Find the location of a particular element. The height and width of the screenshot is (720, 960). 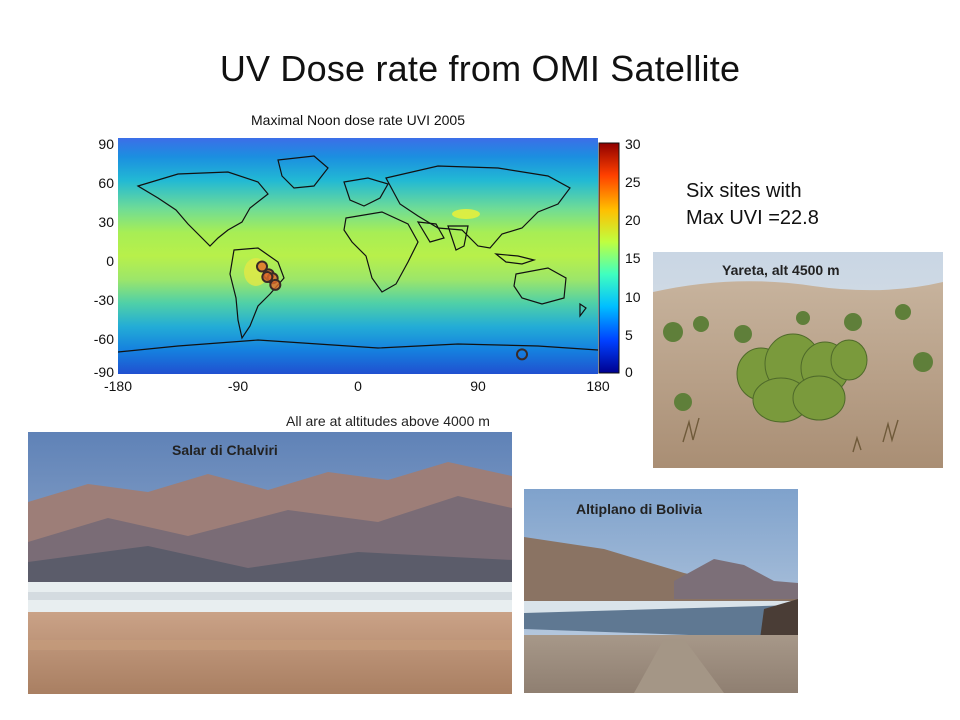

altiplano-photo is located at coordinates (661, 591).